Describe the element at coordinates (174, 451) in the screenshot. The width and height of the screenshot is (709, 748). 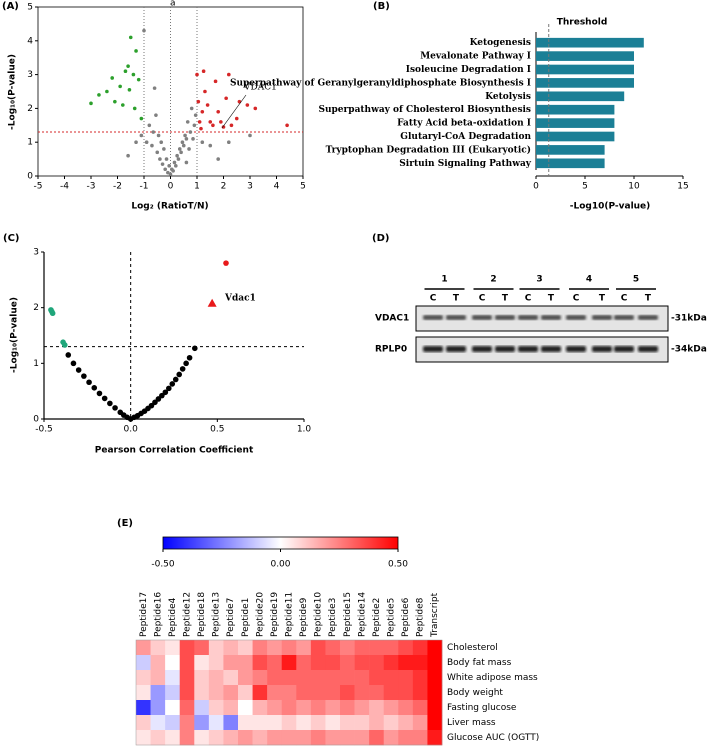
I see `x-axis-title: Pearson Correlation Coefficient` at that location.